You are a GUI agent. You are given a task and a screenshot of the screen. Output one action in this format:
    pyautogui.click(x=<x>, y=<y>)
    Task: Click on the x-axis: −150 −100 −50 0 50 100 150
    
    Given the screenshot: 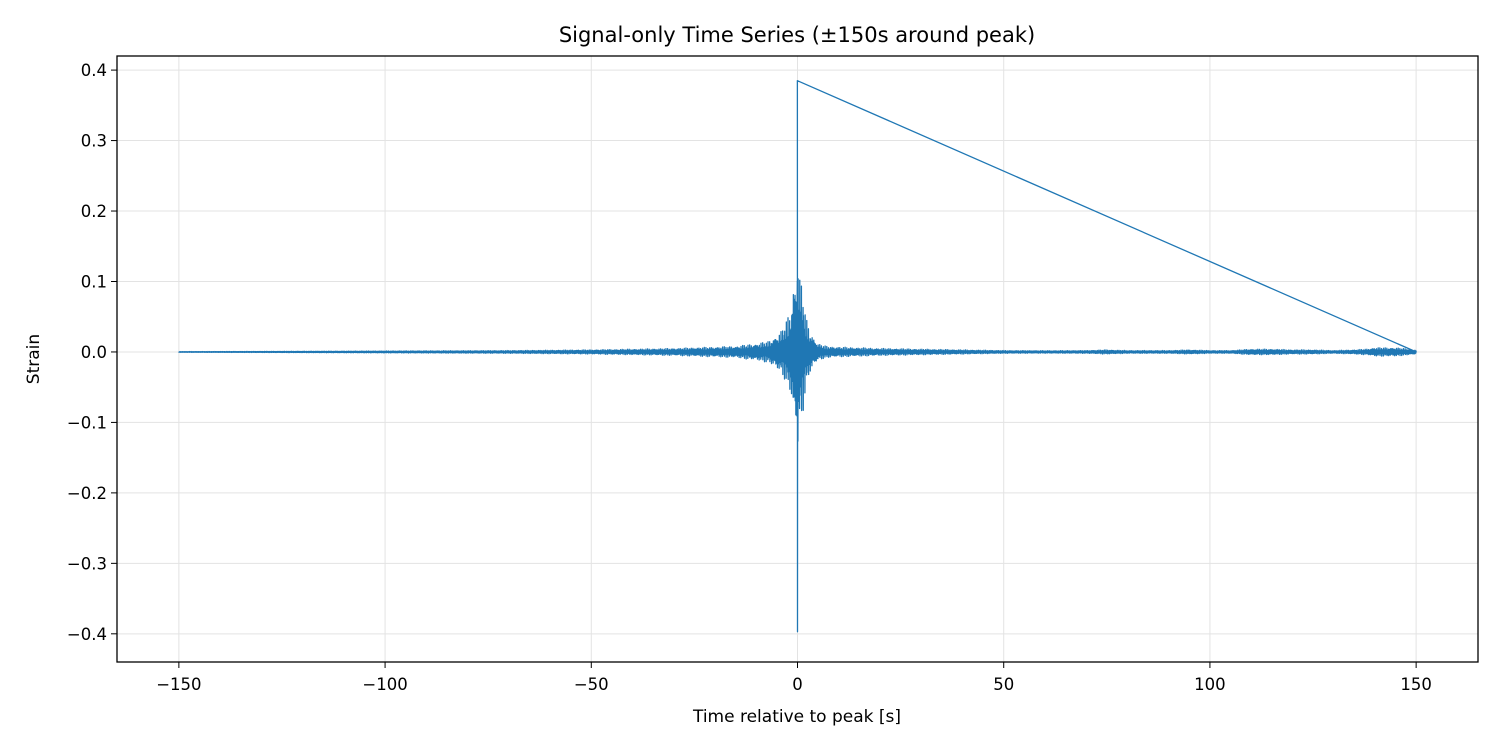 What is the action you would take?
    pyautogui.click(x=794, y=678)
    